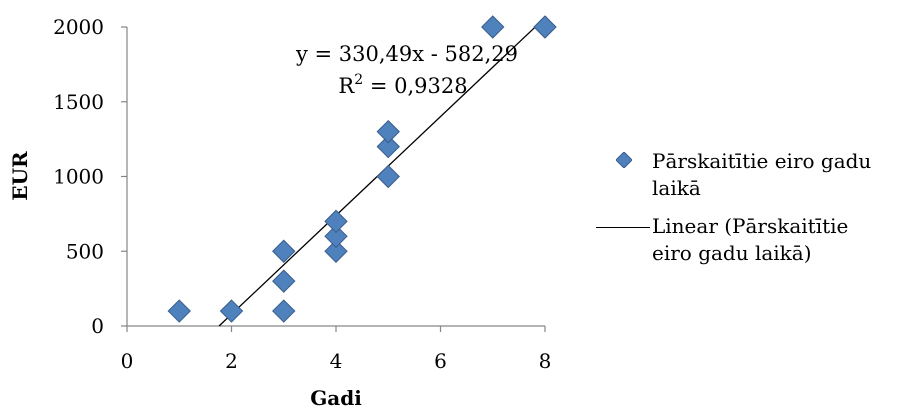  I want to click on legend-item-trendline: Linear (Pārskaitītie eiro gadu laikā), so click(744, 240).